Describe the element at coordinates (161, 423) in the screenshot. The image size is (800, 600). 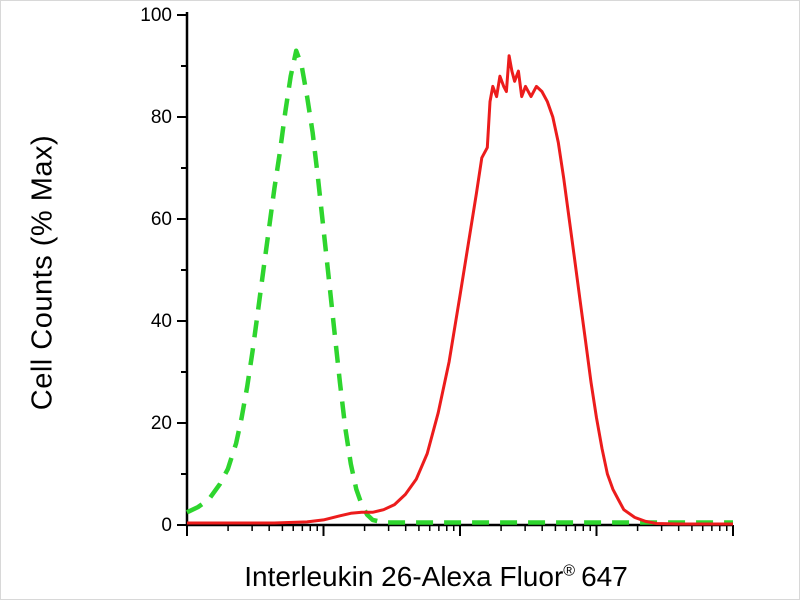
I see `y-tick-label: 20` at that location.